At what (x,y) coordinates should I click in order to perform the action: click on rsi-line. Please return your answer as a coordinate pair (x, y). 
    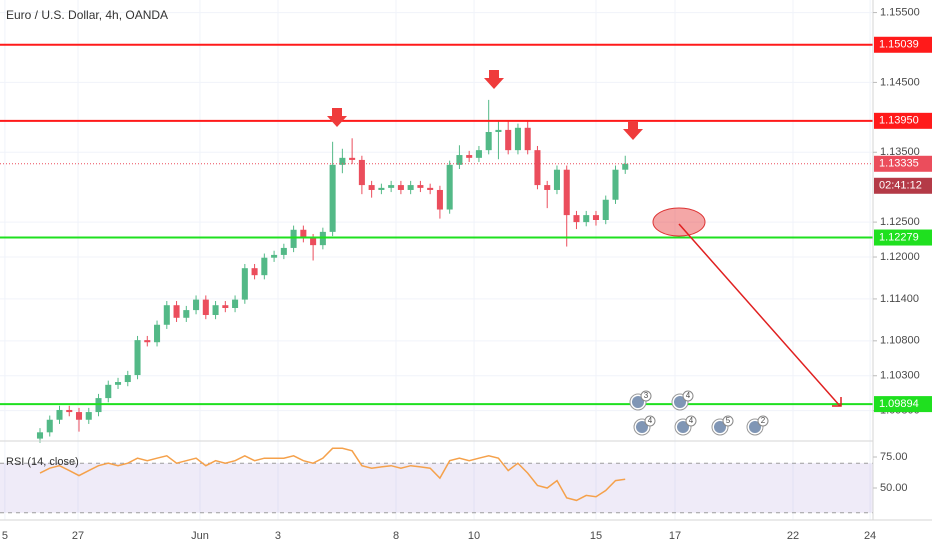
    Looking at the image, I should click on (332, 474).